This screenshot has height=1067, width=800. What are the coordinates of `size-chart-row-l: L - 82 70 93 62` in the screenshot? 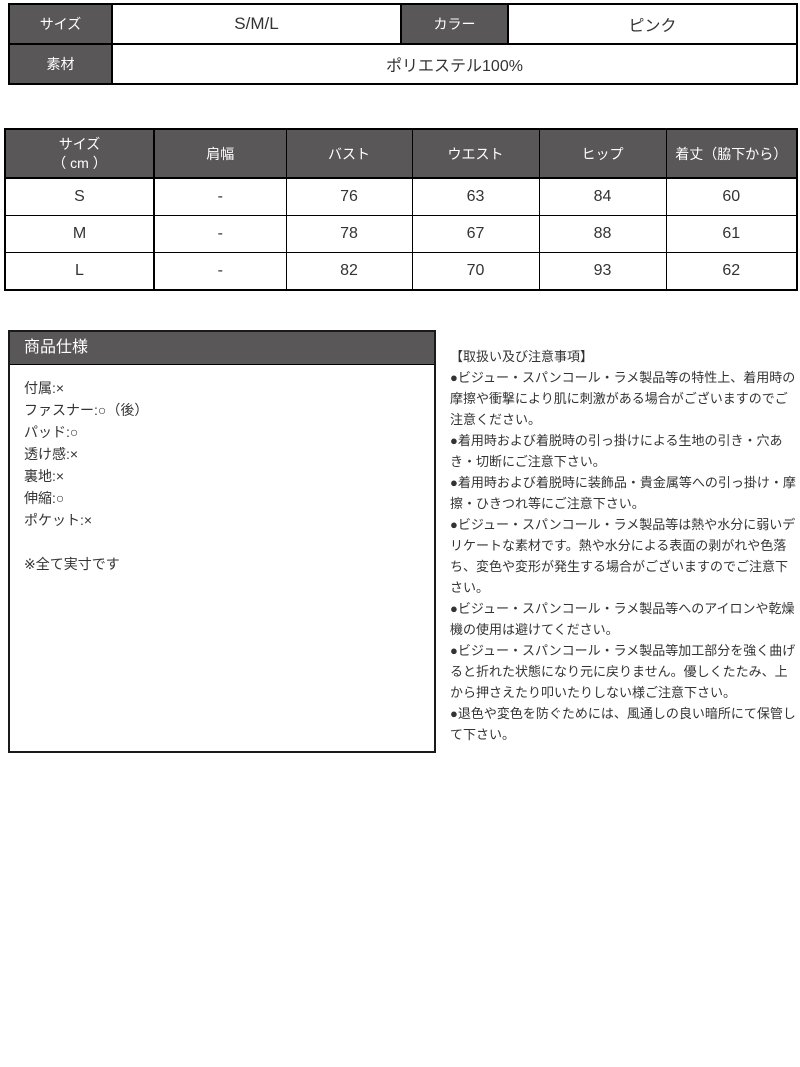 It's located at (401, 271).